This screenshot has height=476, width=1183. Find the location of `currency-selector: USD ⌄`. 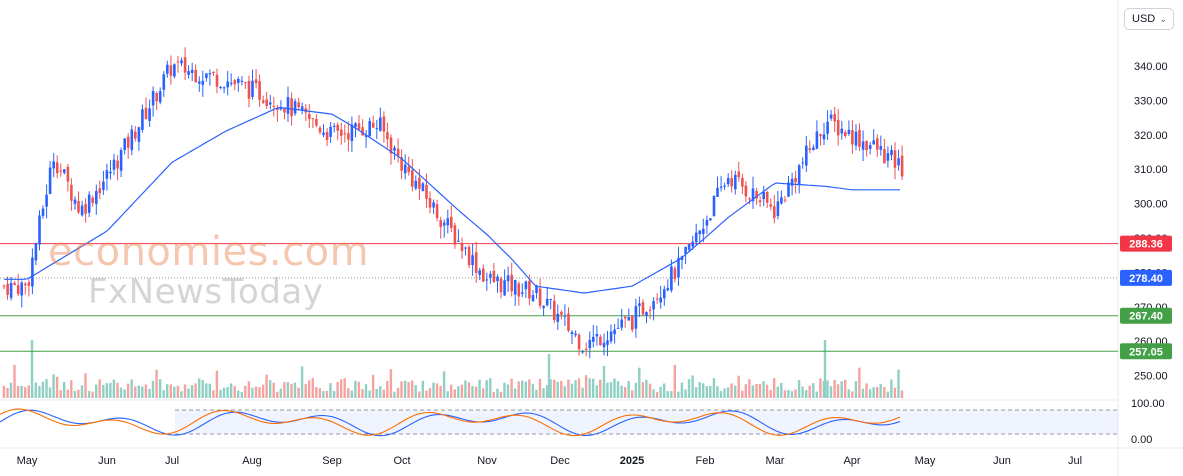

currency-selector: USD ⌄ is located at coordinates (1149, 19).